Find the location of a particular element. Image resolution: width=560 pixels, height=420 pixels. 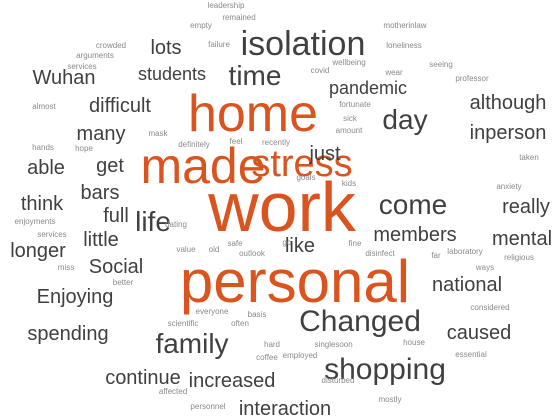

cloud-word-sick: sick is located at coordinates (350, 118).